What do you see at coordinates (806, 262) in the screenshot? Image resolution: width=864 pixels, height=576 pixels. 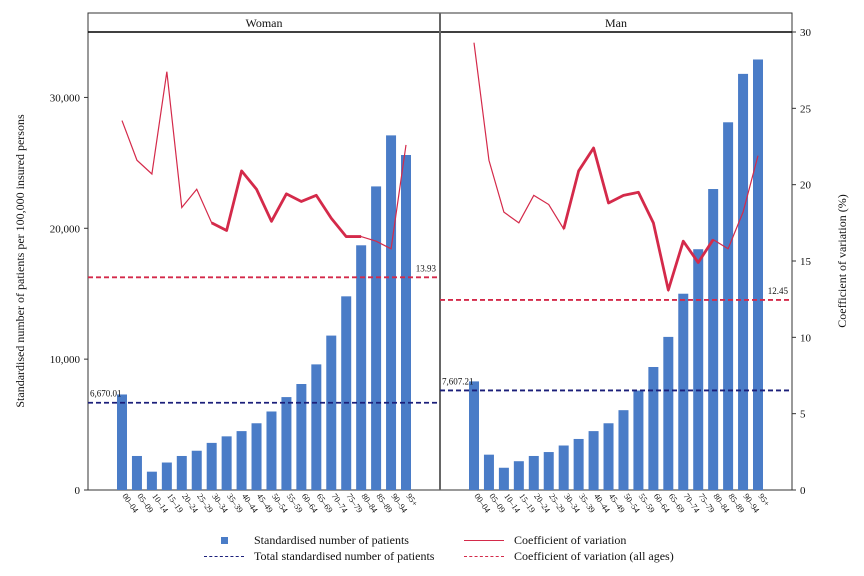 I see `right-axis-tick-label: 15` at bounding box center [806, 262].